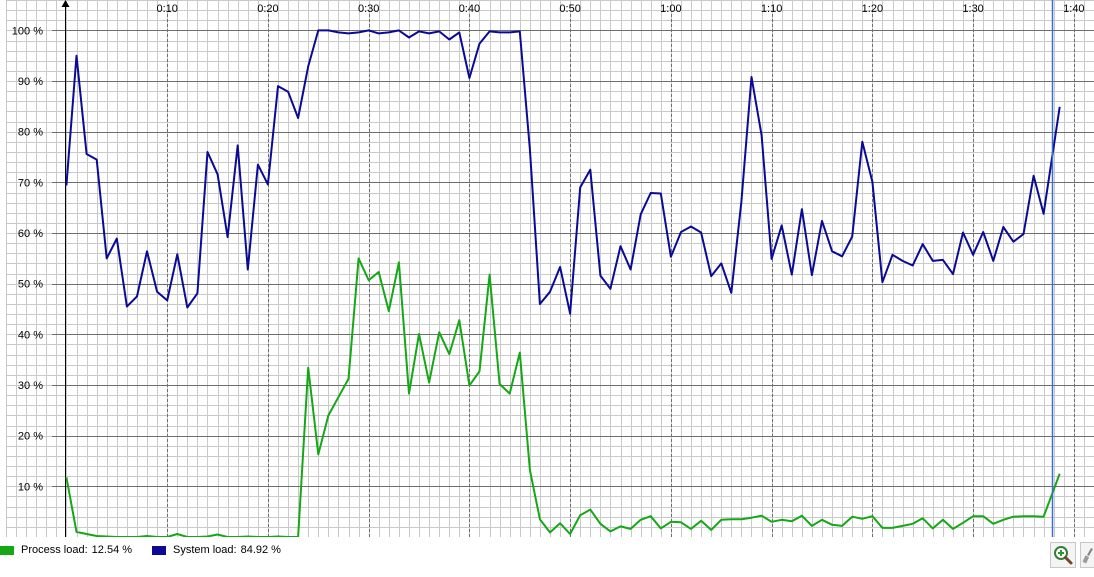  Describe the element at coordinates (872, 9) in the screenshot. I see `x-tick-label: 1:20` at that location.